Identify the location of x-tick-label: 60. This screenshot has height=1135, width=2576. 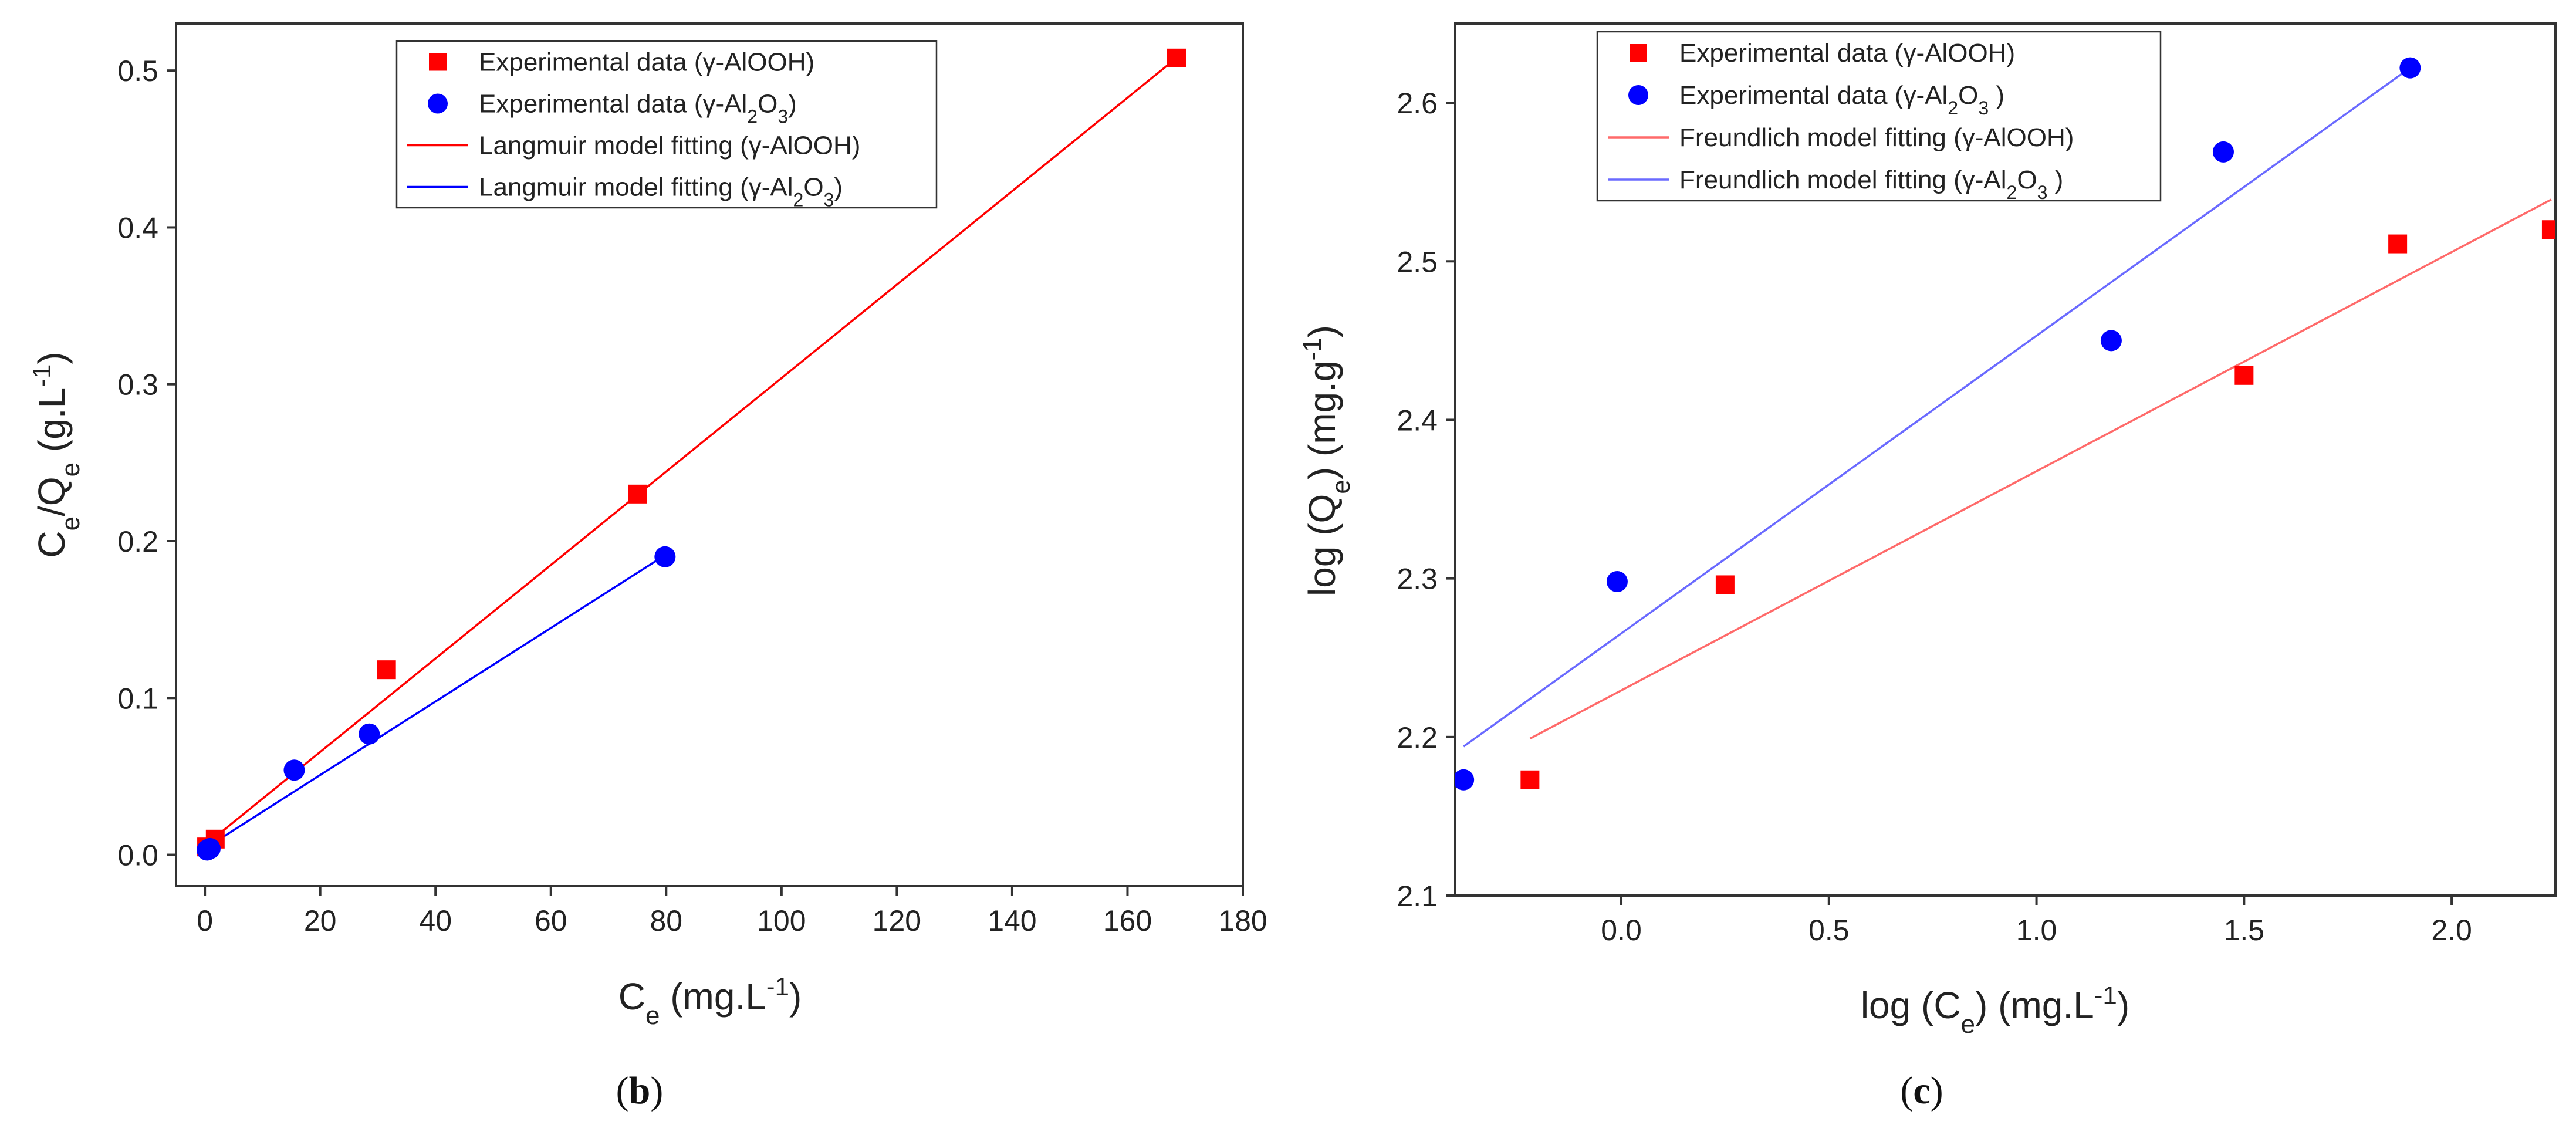
(551, 921).